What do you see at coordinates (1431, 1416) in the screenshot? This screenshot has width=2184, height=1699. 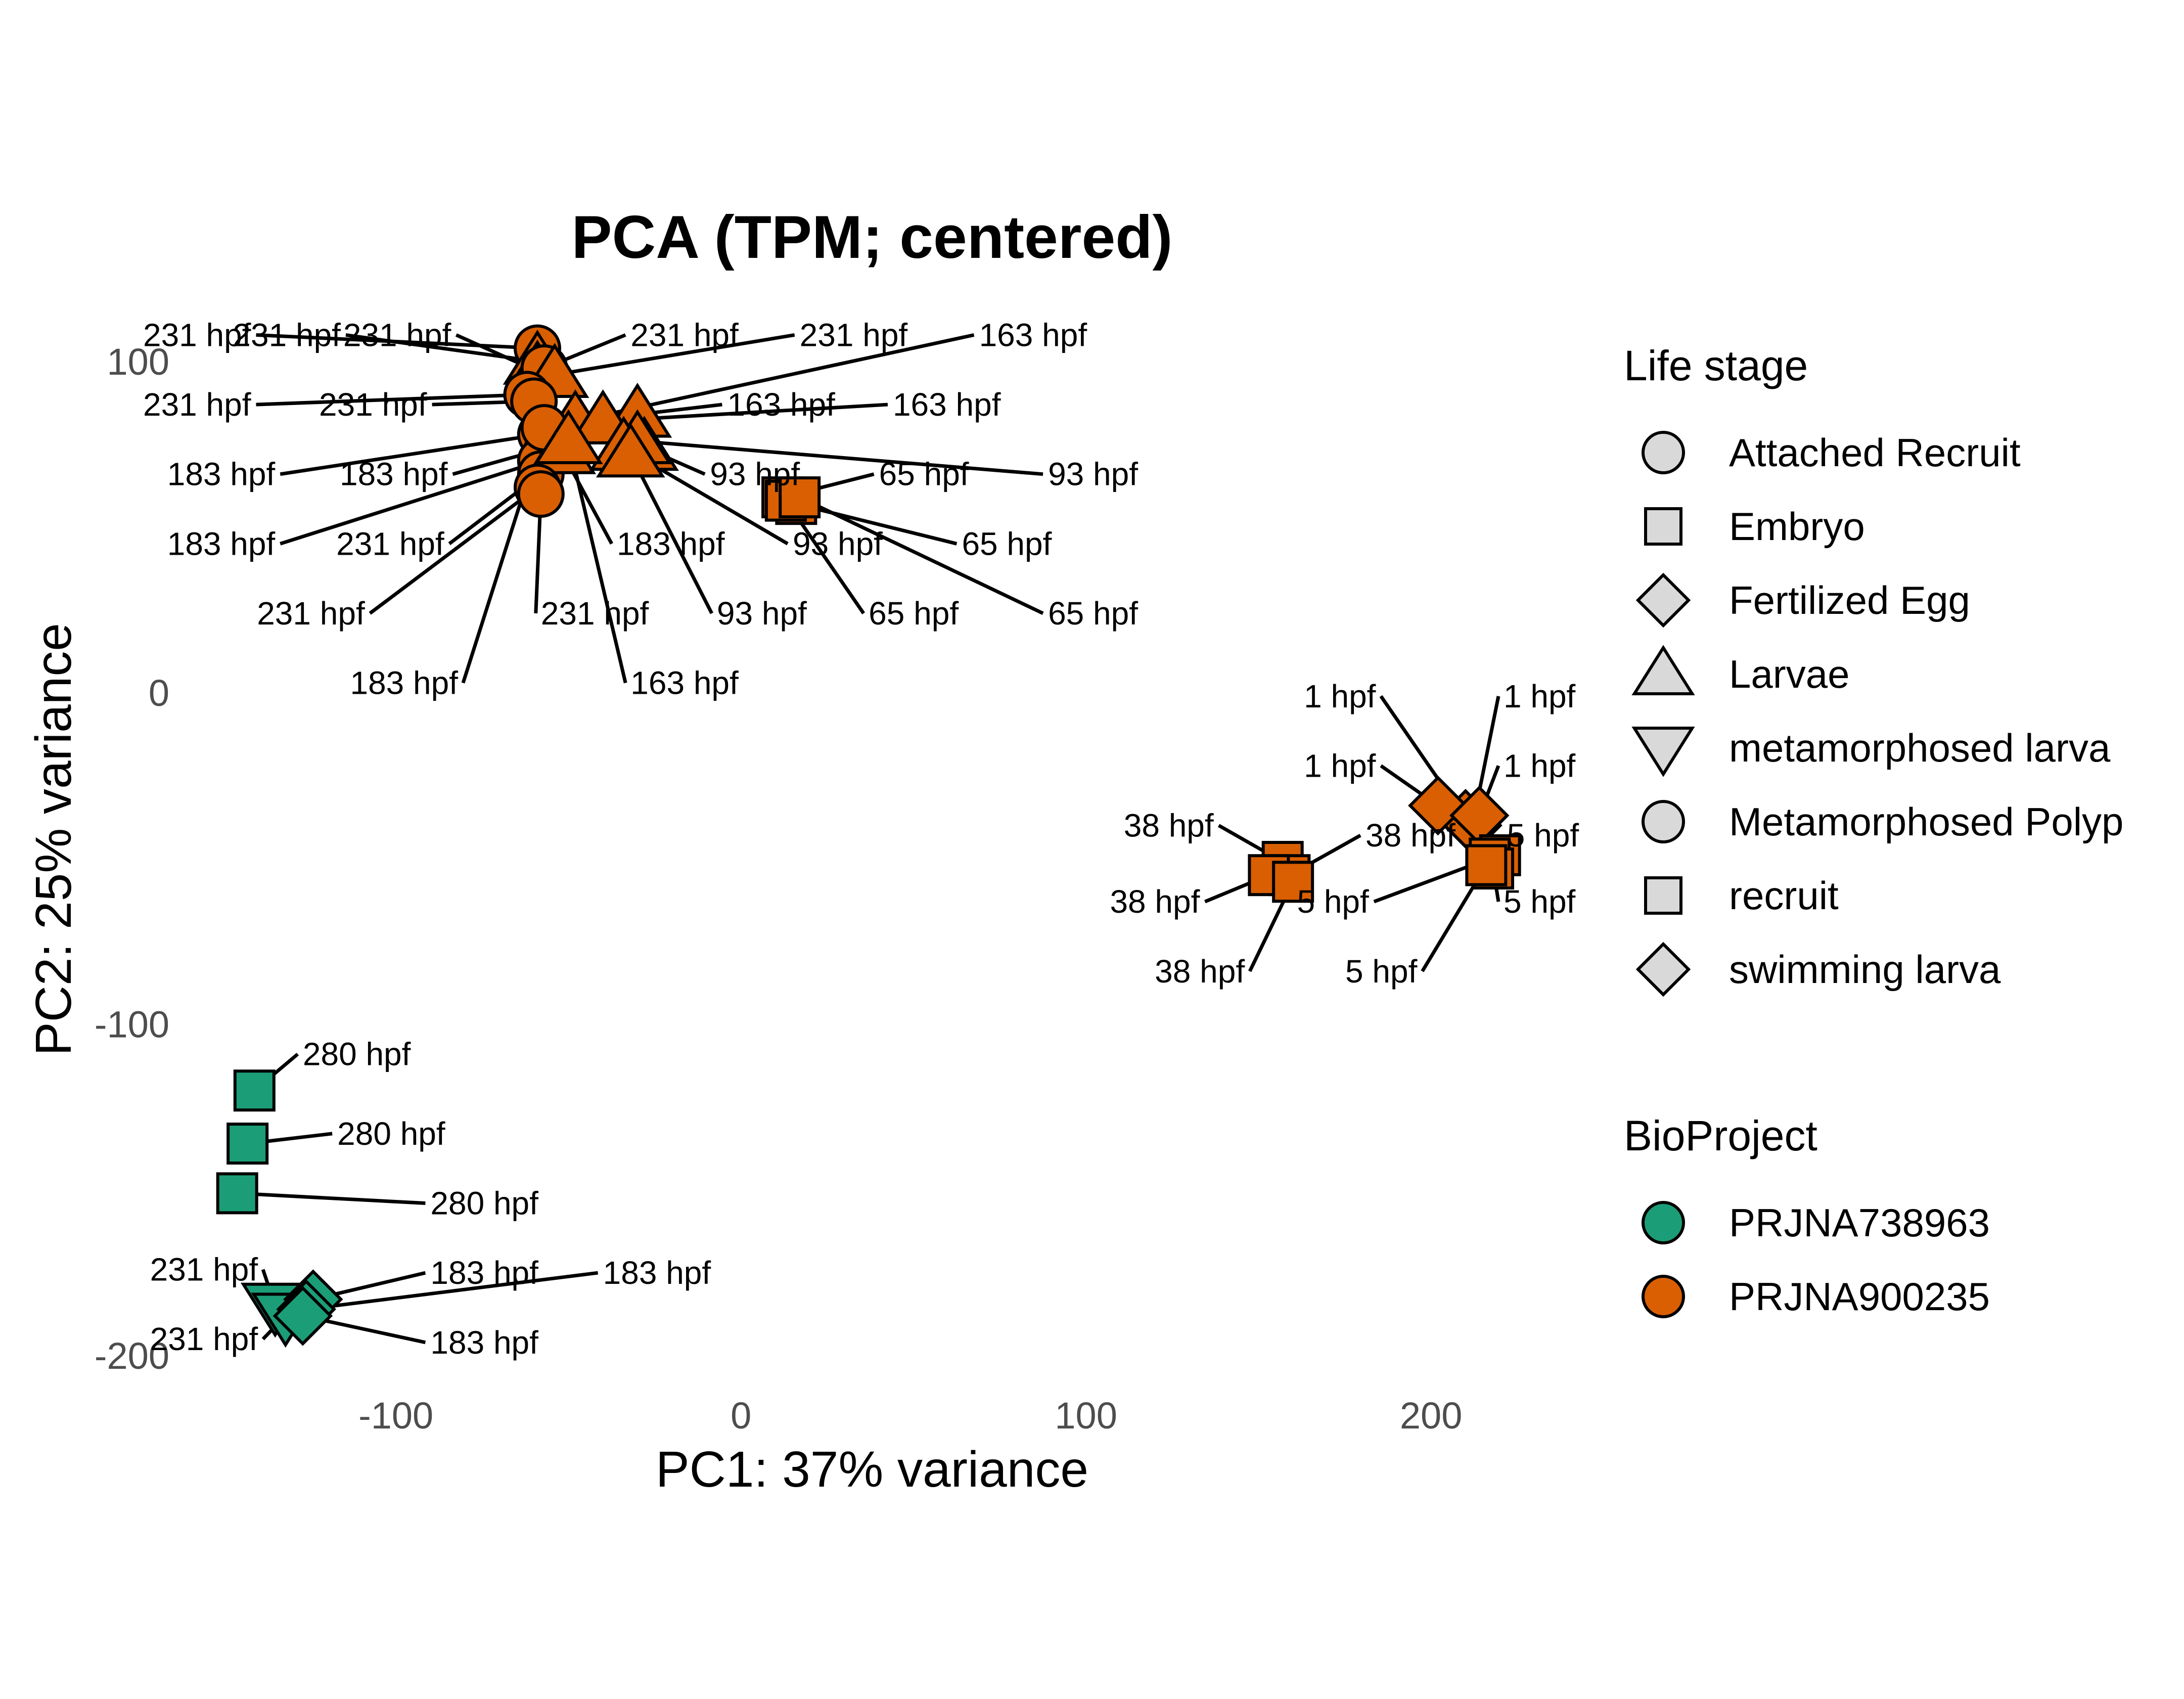 I see `x-tick-label: 200` at bounding box center [1431, 1416].